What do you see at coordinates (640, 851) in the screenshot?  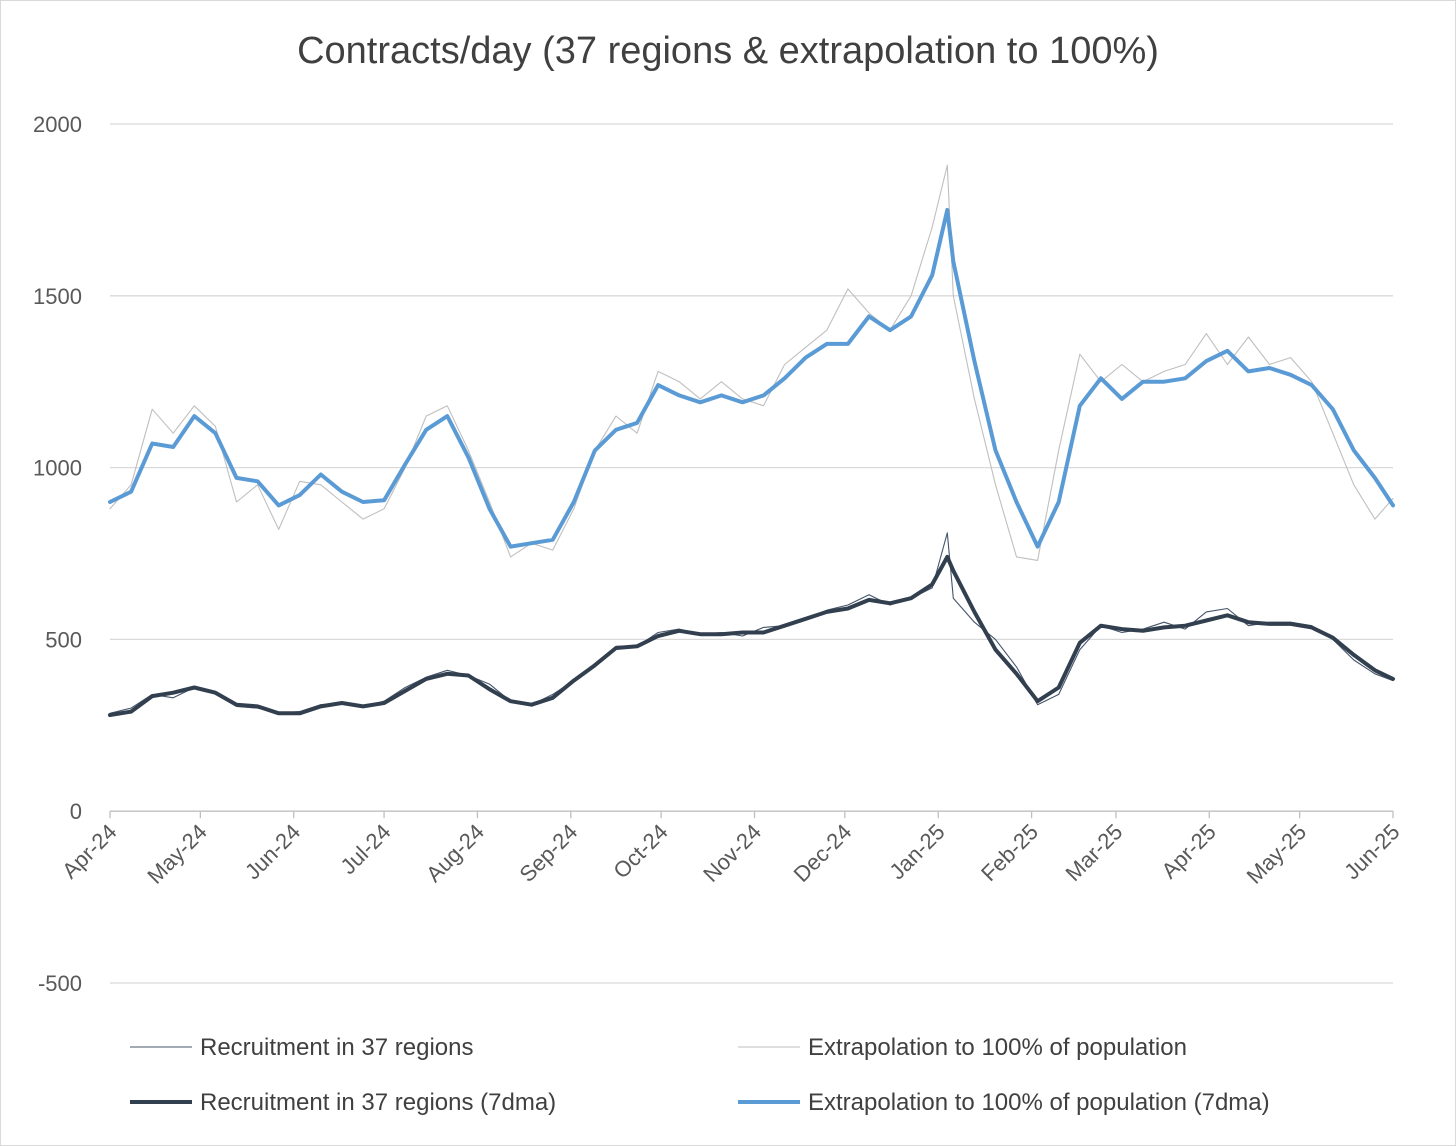 I see `x-tick-label: Oct-24` at bounding box center [640, 851].